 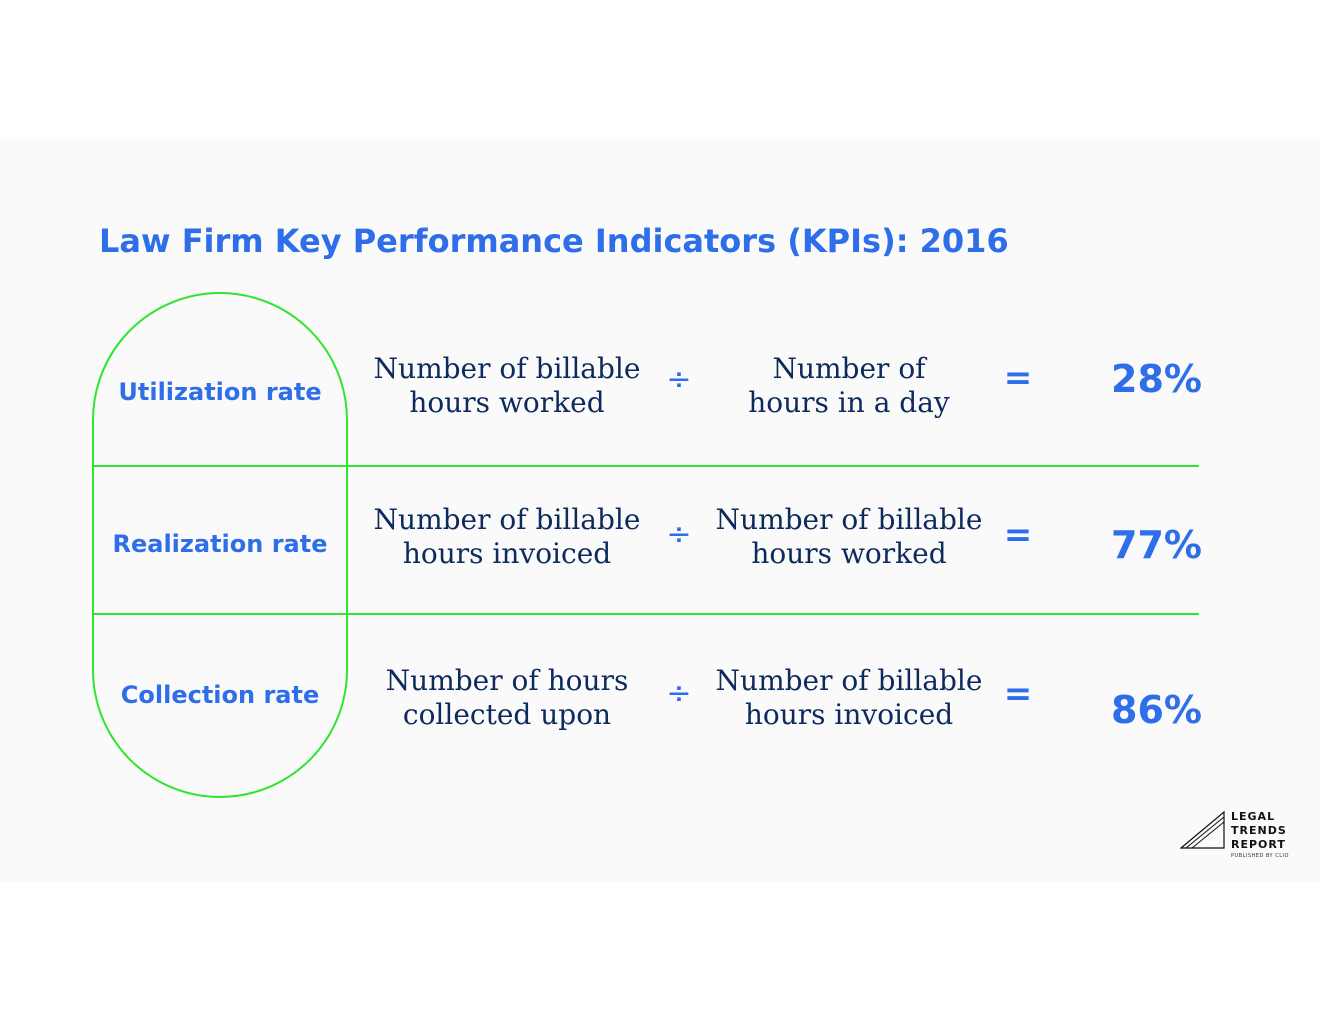 I want to click on numerator-line: collected upon, so click(x=507, y=714).